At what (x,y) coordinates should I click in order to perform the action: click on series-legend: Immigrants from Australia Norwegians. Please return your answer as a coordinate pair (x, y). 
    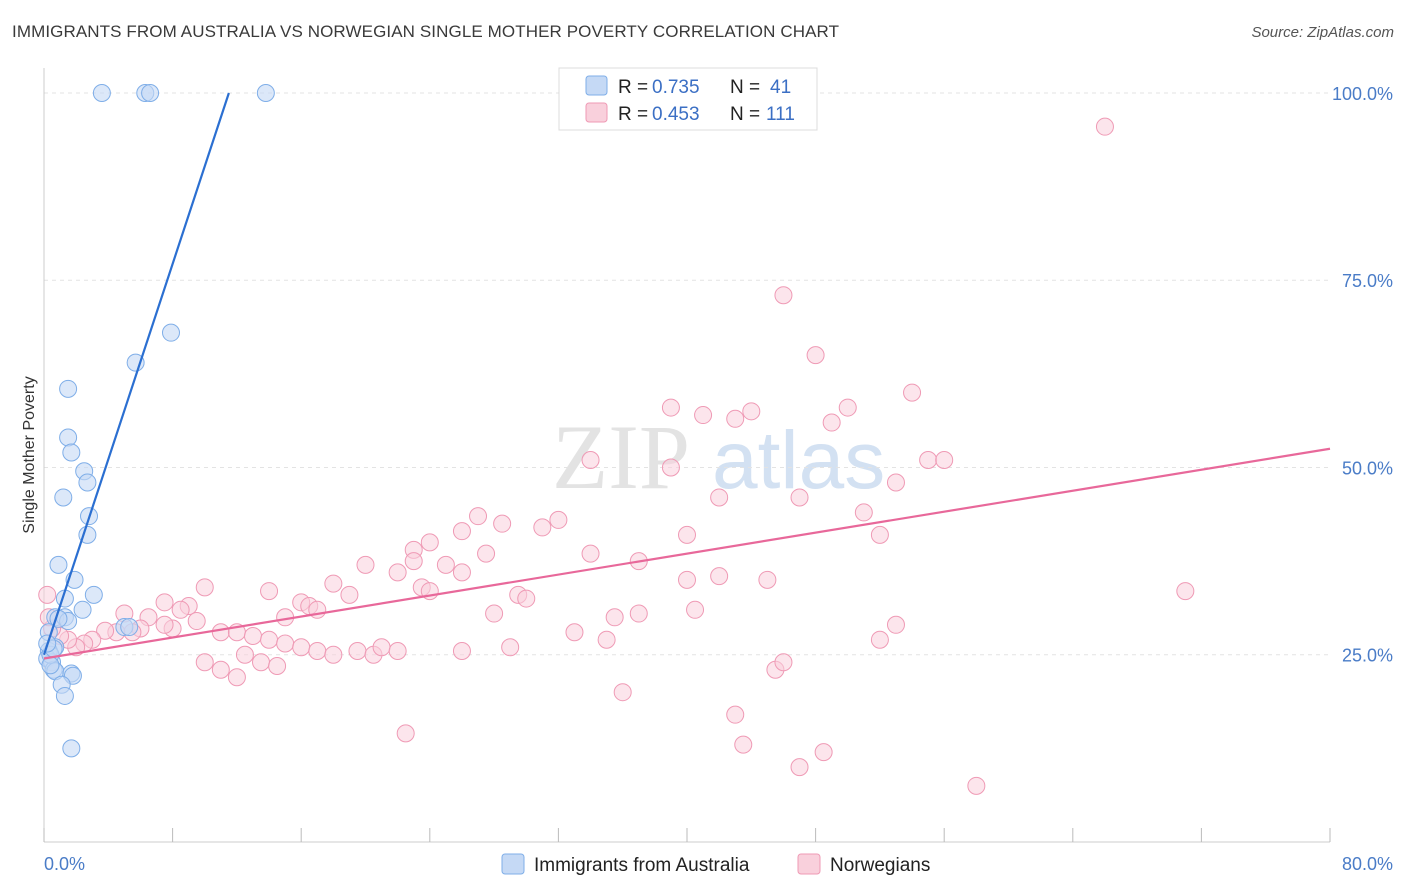
    Looking at the image, I should click on (715, 864).